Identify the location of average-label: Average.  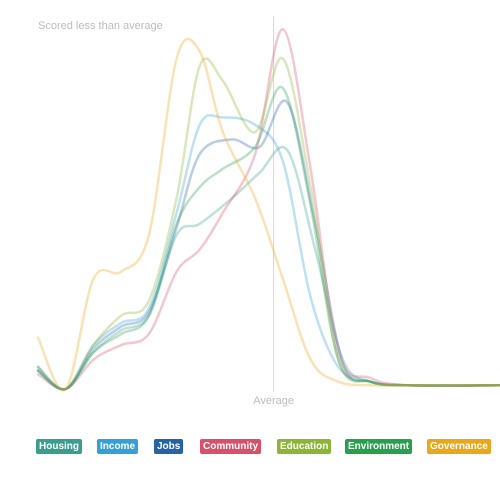
(273, 401).